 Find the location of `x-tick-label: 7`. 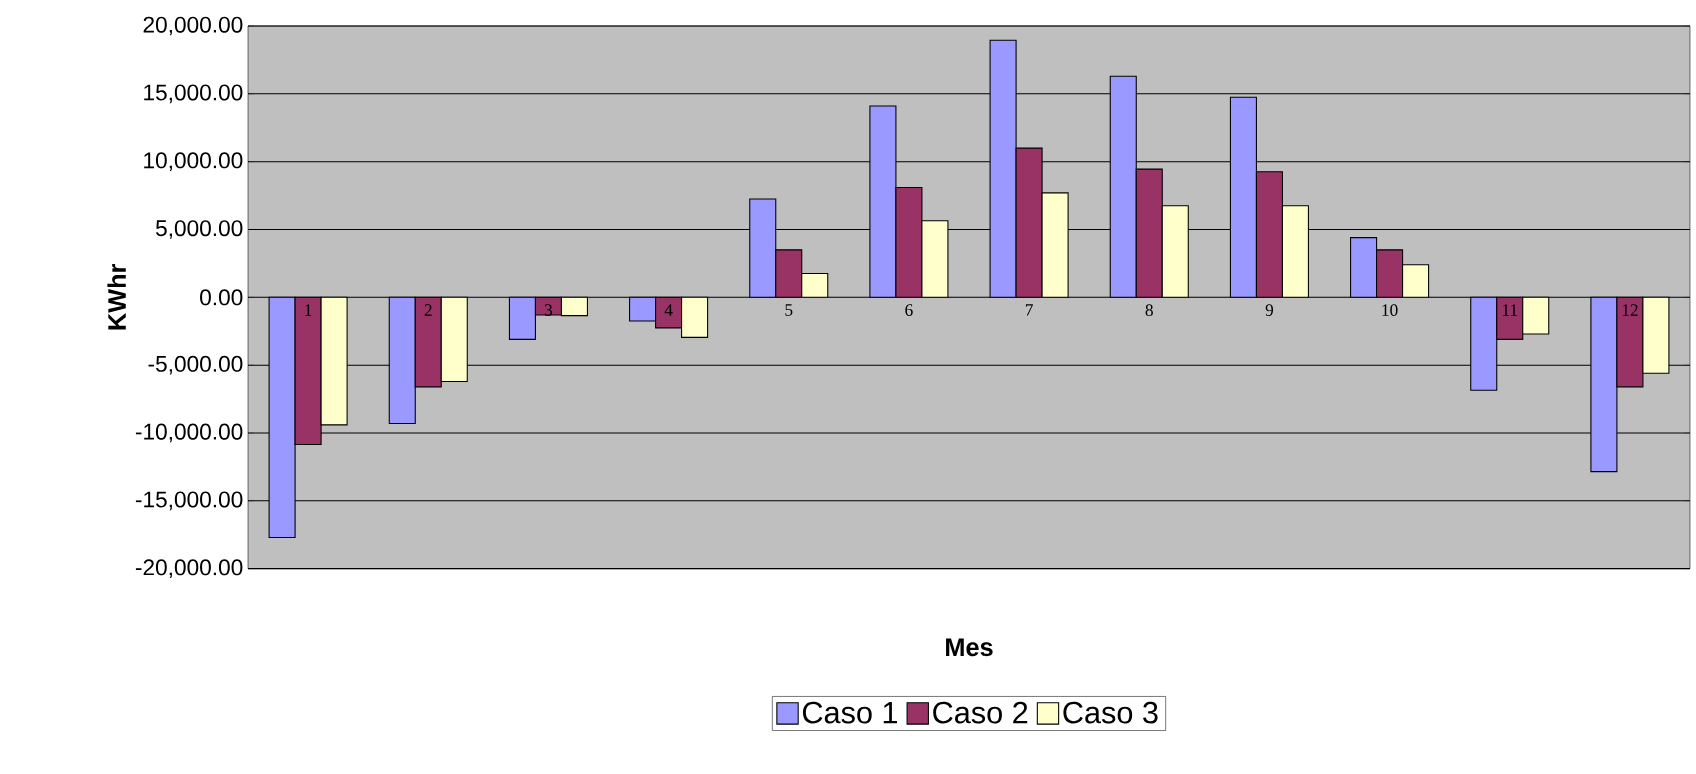

x-tick-label: 7 is located at coordinates (1029, 310).